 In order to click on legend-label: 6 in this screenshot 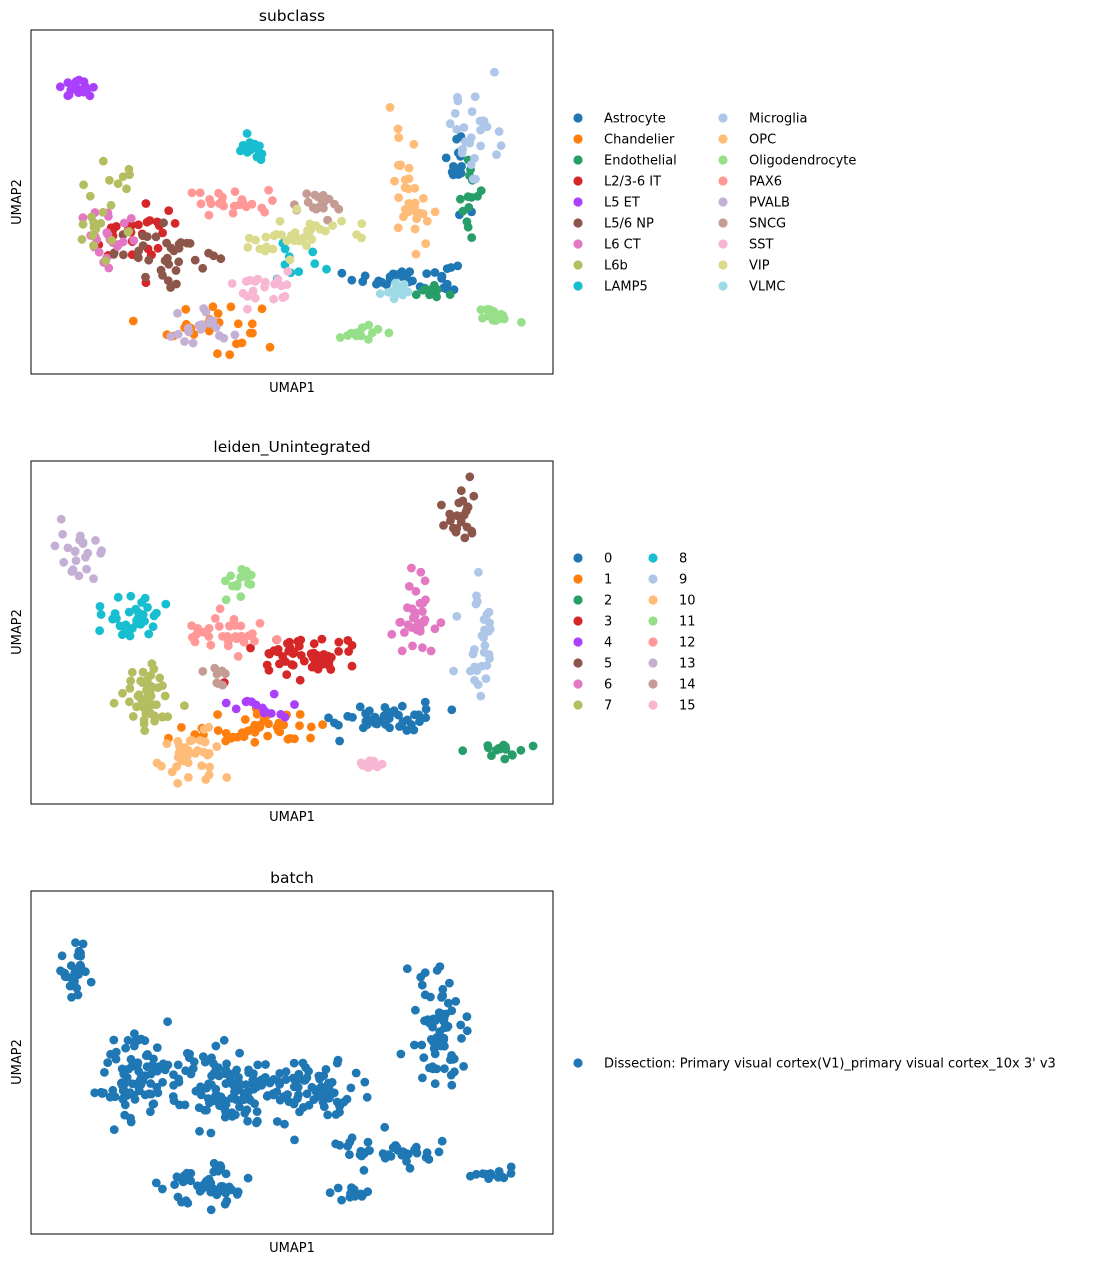, I will do `click(608, 685)`.